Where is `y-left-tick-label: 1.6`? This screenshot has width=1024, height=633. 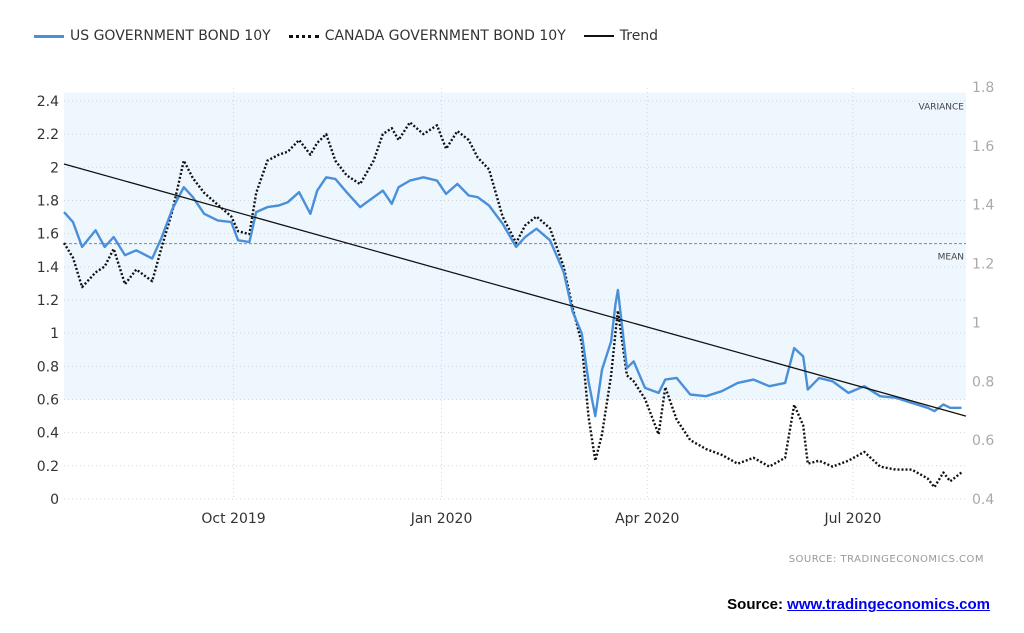
y-left-tick-label: 1.6 is located at coordinates (48, 235).